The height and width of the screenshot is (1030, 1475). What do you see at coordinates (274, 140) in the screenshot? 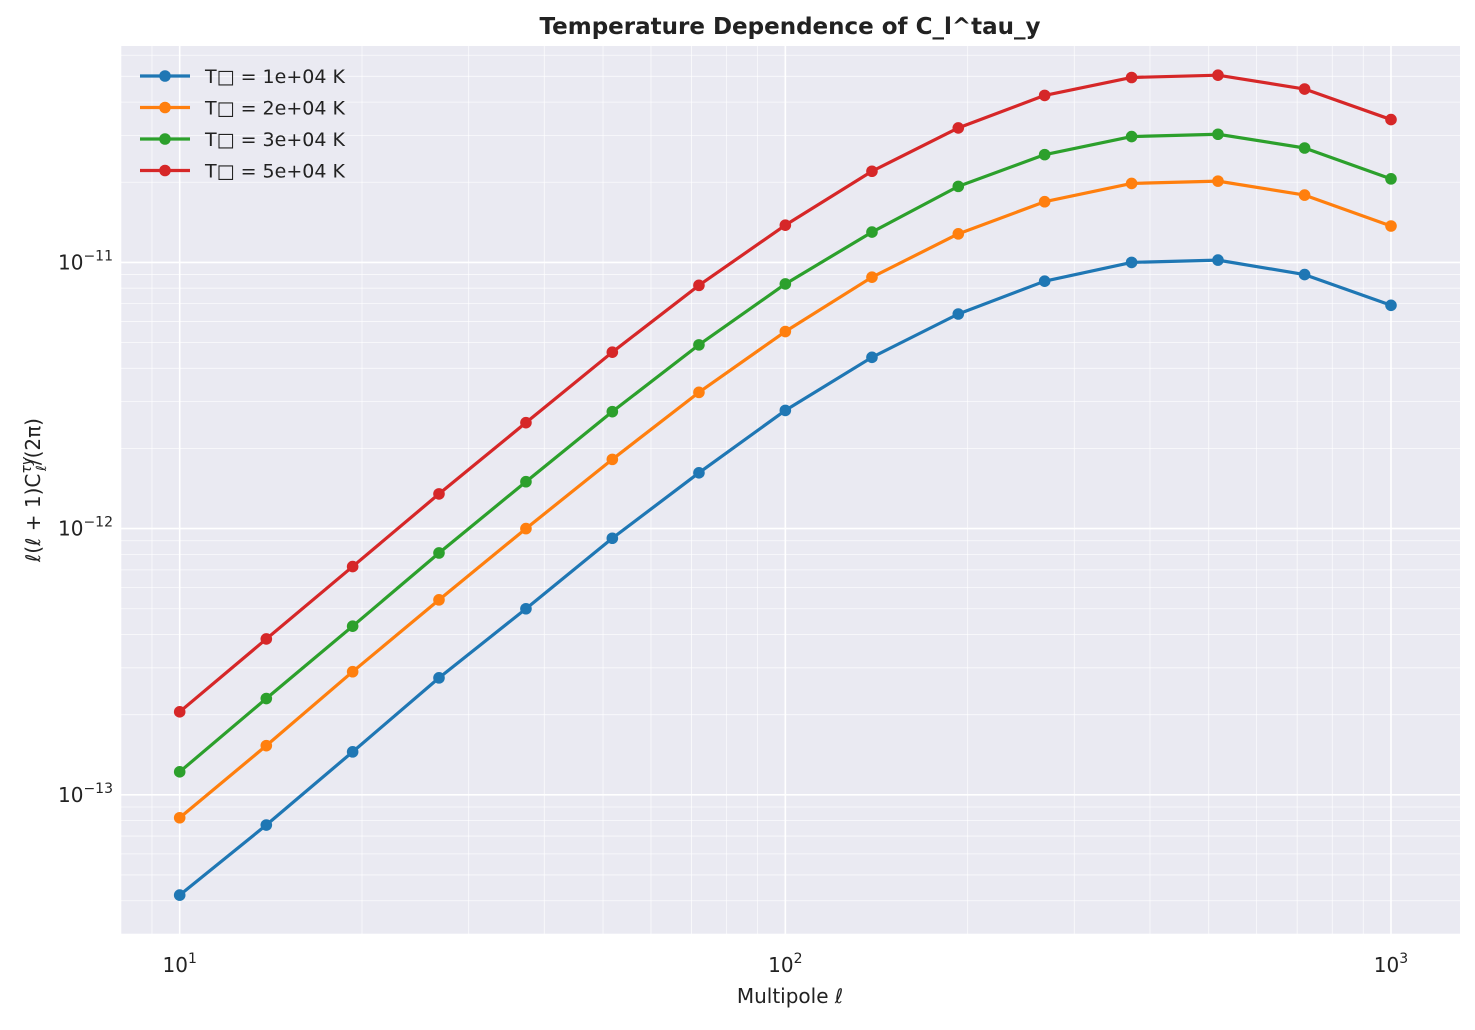
I see `legend-label: T□ = 3e+04 K` at bounding box center [274, 140].